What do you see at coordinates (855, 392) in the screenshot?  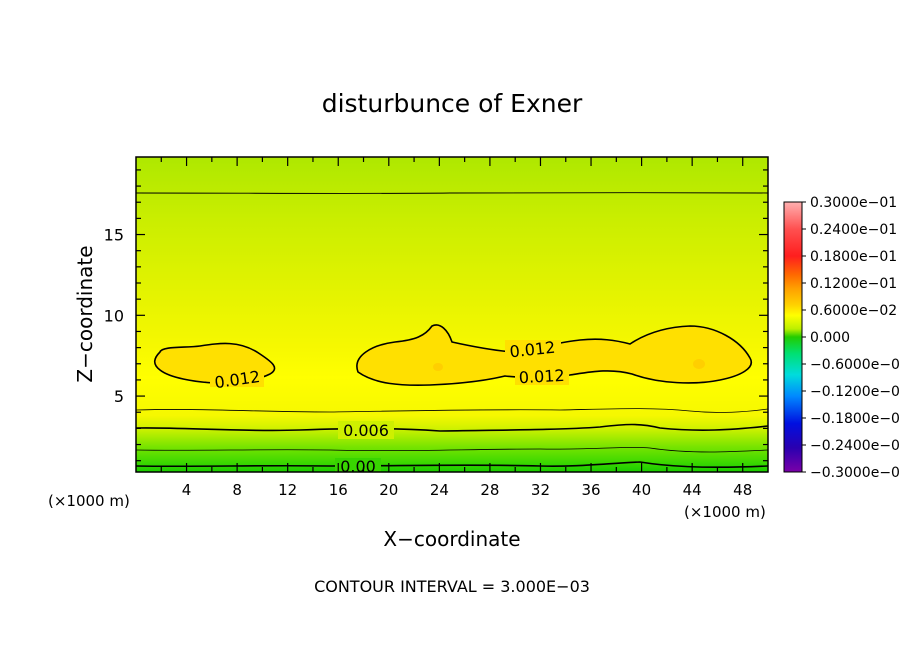 I see `colorbar-label: −0.1200e−0` at bounding box center [855, 392].